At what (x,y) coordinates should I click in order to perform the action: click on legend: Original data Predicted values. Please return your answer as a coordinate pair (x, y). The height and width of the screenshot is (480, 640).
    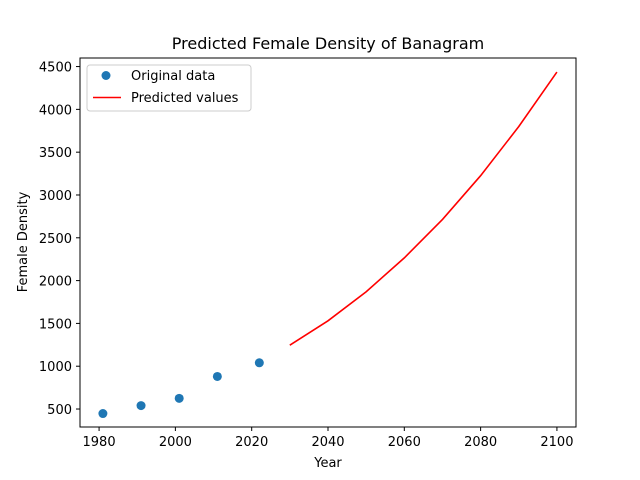
    Looking at the image, I should click on (169, 88).